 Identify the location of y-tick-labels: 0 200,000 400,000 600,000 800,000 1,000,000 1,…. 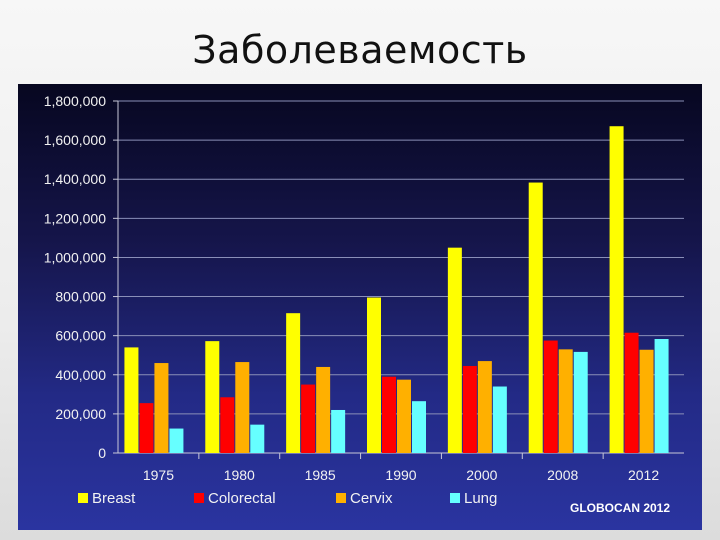
(75, 277).